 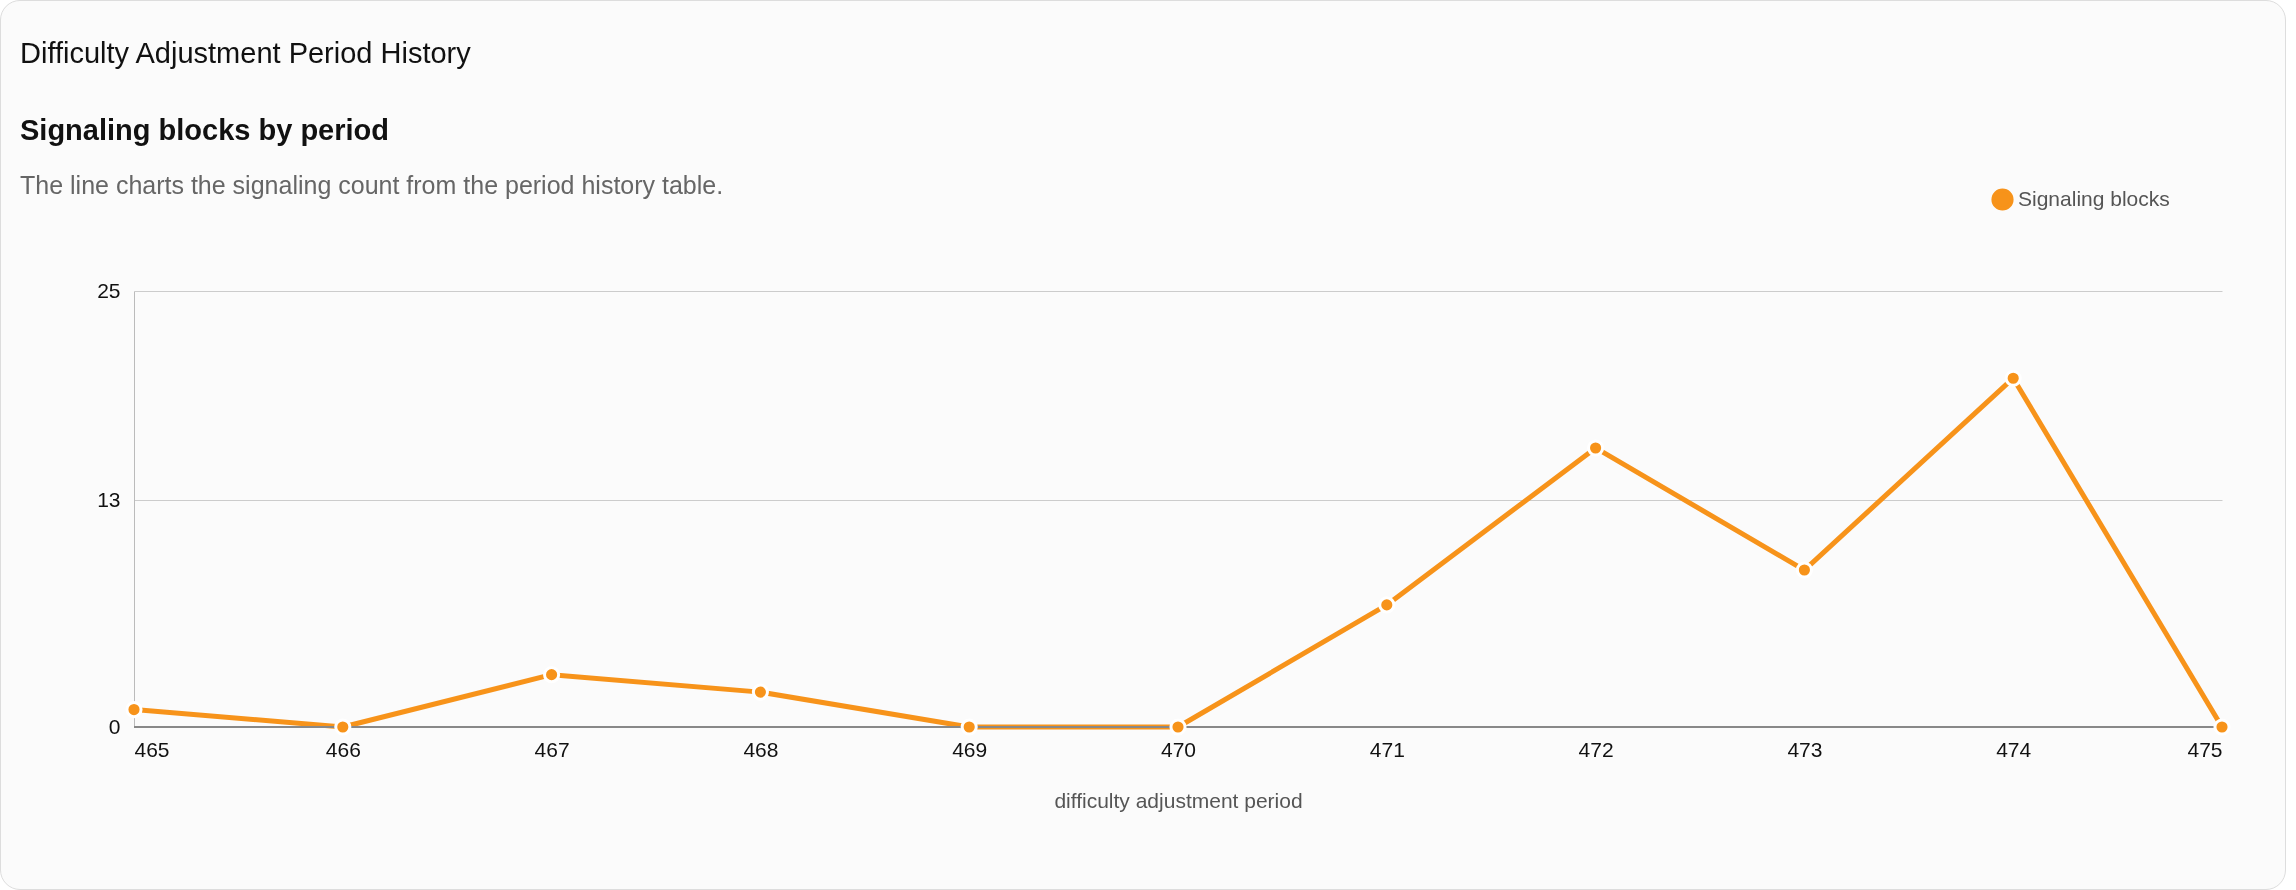 I want to click on chart-subtitle: Signaling blocks by period, so click(x=204, y=130).